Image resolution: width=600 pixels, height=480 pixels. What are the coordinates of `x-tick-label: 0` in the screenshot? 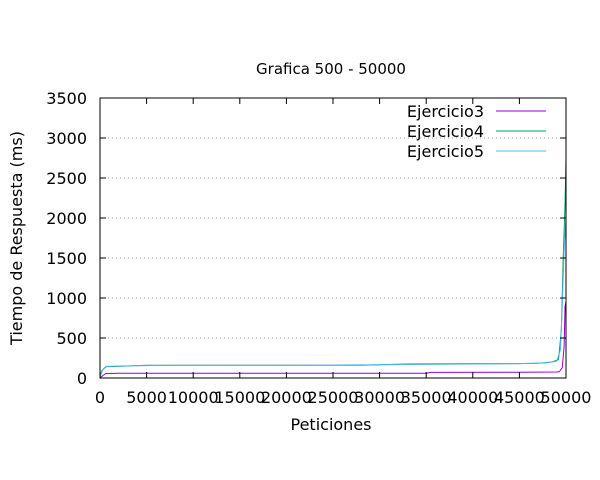 It's located at (100, 397).